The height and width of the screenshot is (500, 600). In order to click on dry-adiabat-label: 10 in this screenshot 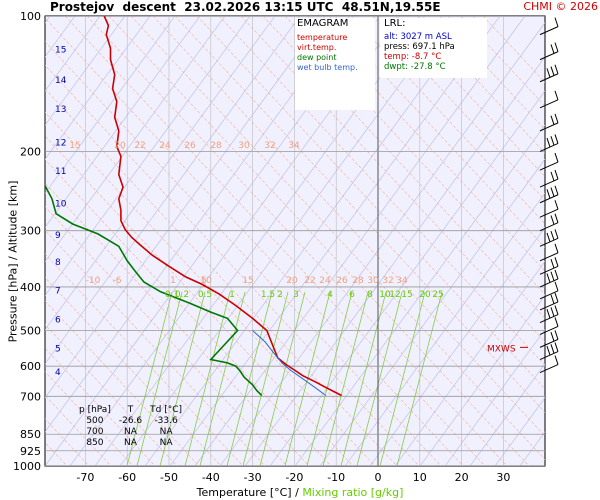, I will do `click(206, 281)`.